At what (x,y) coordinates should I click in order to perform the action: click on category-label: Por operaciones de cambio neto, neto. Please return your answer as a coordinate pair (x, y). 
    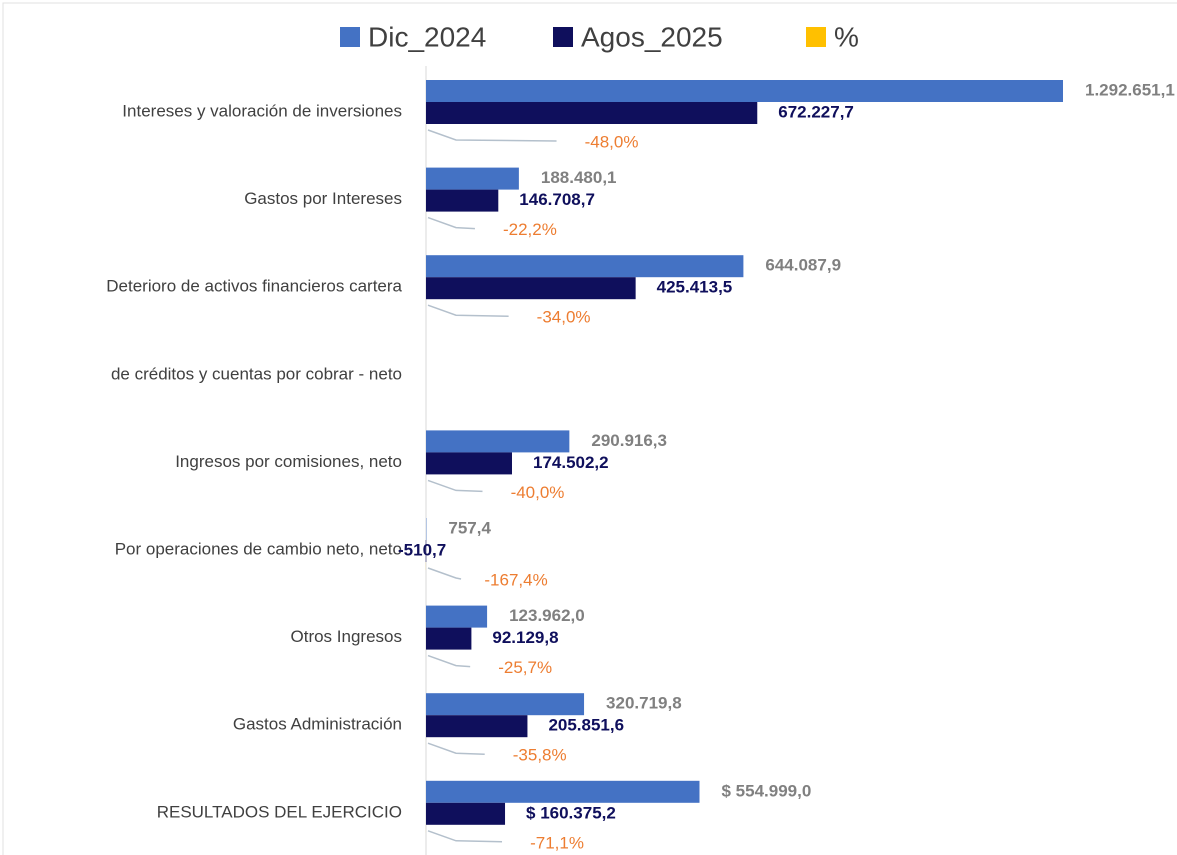
    Looking at the image, I should click on (258, 548).